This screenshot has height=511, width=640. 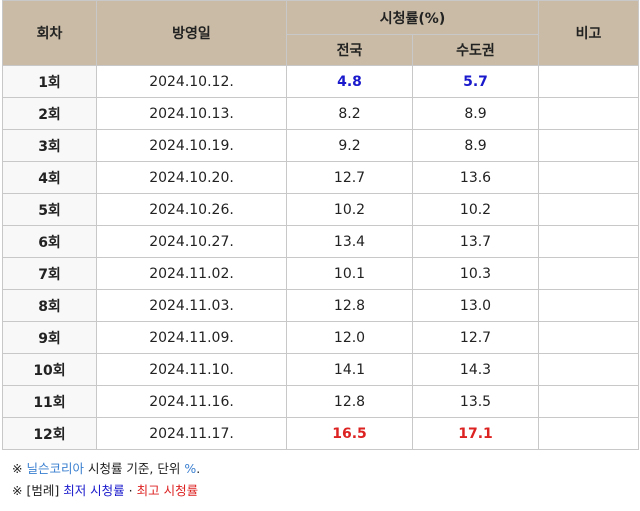 What do you see at coordinates (475, 433) in the screenshot?
I see `capital-rating-cell: 17.1` at bounding box center [475, 433].